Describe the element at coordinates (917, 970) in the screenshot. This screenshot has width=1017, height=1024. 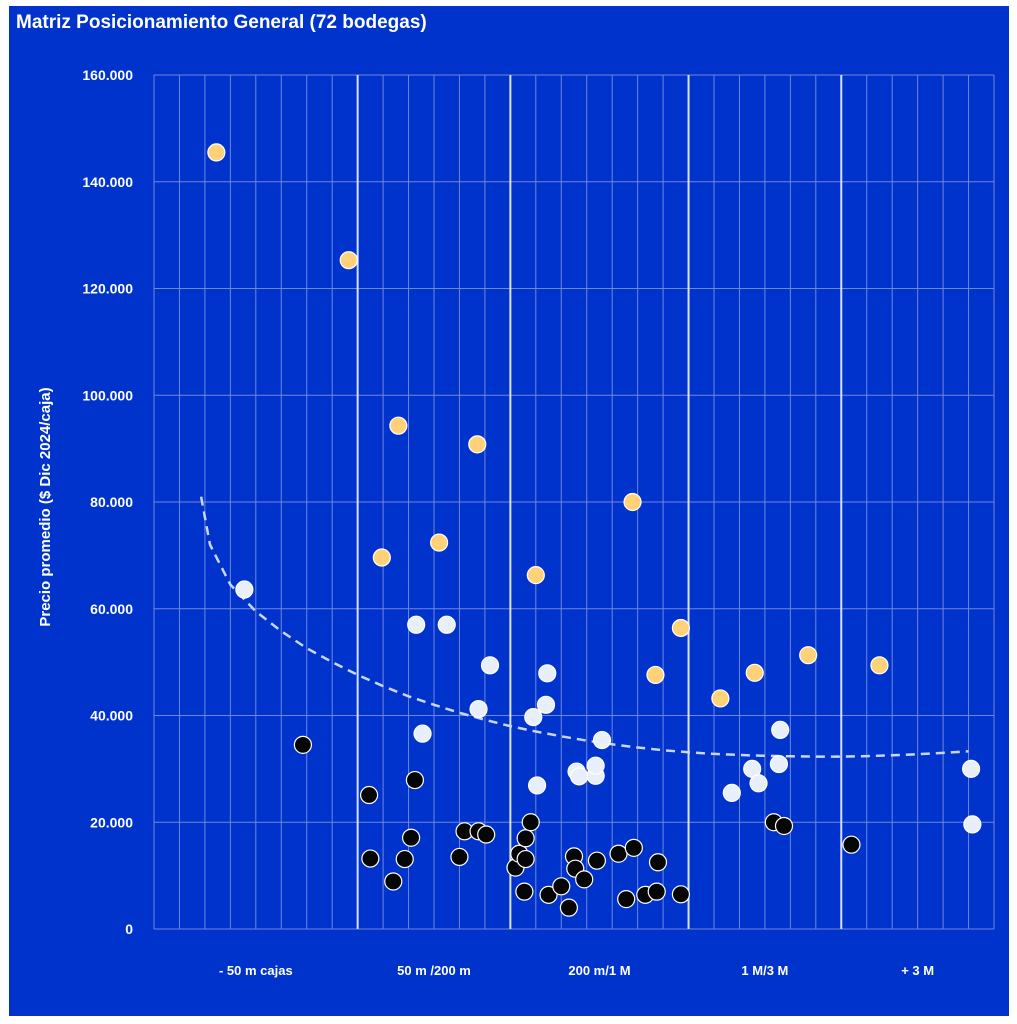
I see `x-category-label: + 3 M` at that location.